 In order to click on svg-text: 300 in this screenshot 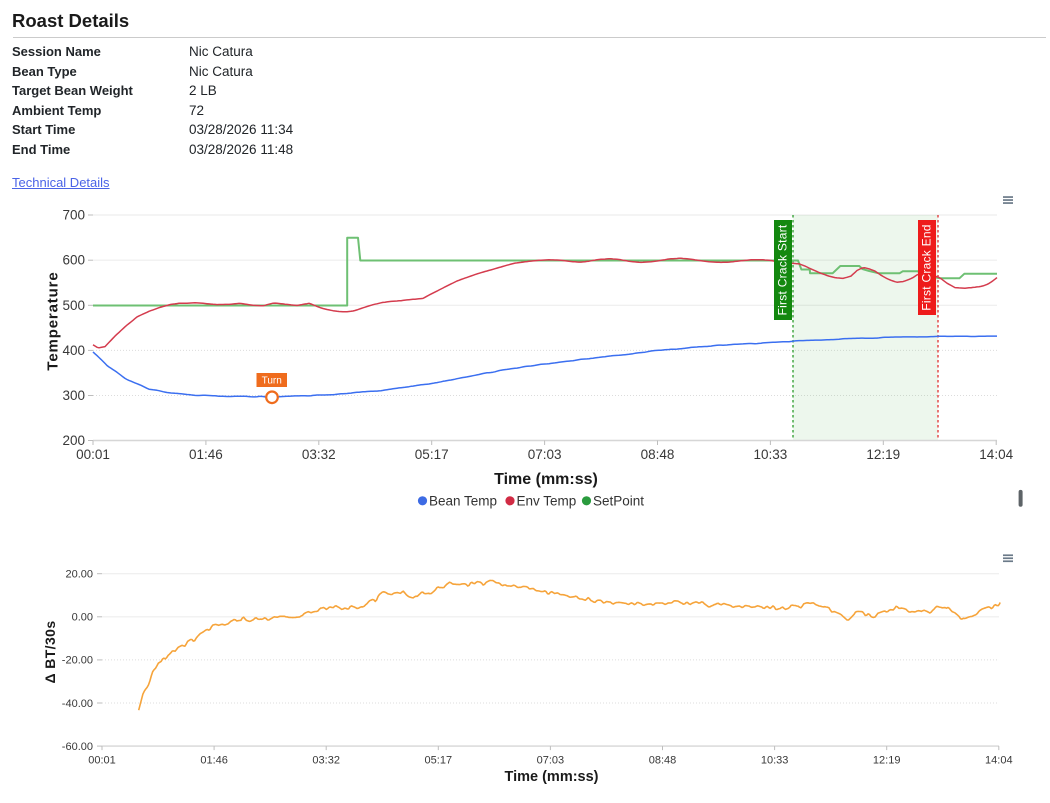, I will do `click(73, 395)`.